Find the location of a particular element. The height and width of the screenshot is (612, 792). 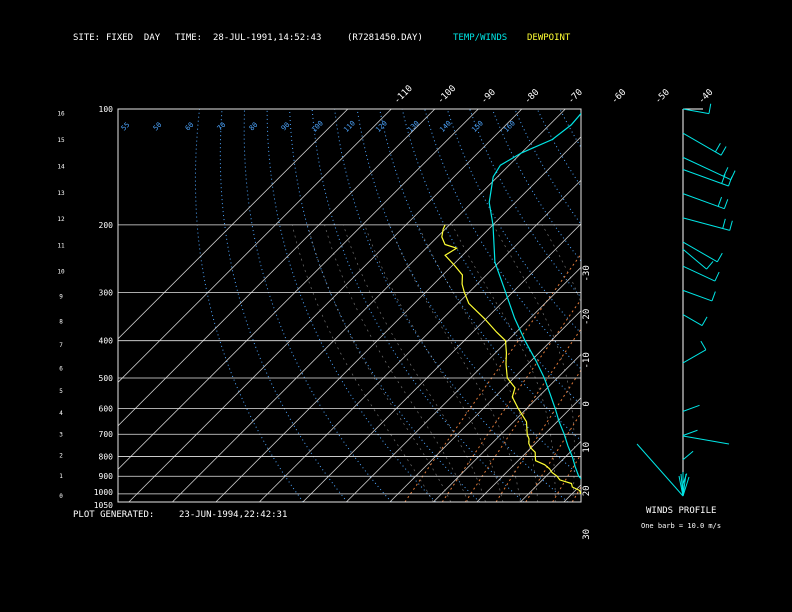

temp-top-label: -40 is located at coordinates (706, 97).